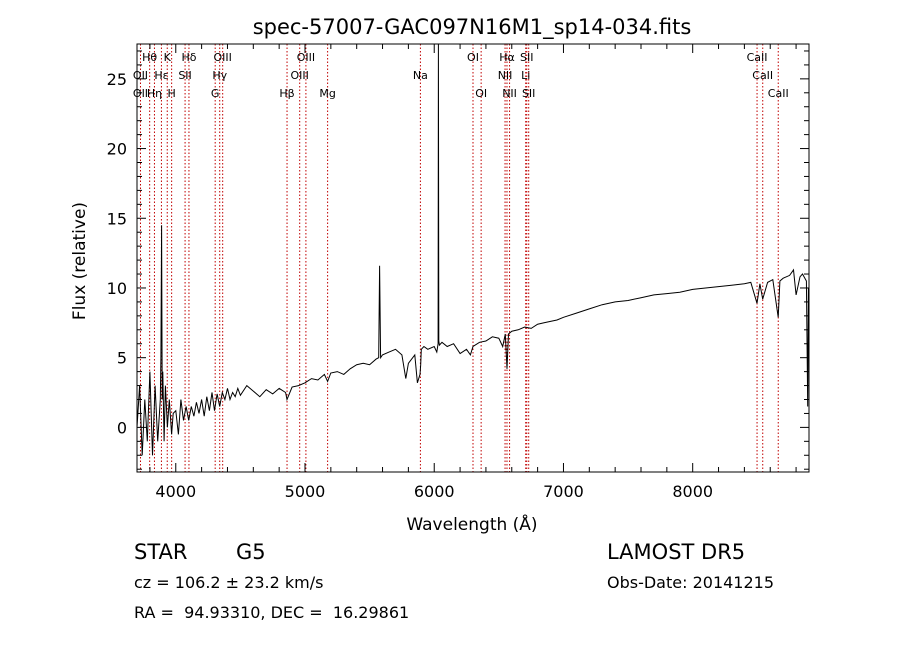 This screenshot has height=649, width=900. Describe the element at coordinates (691, 582) in the screenshot. I see `observation-date: Obs-Date: 20141215` at that location.